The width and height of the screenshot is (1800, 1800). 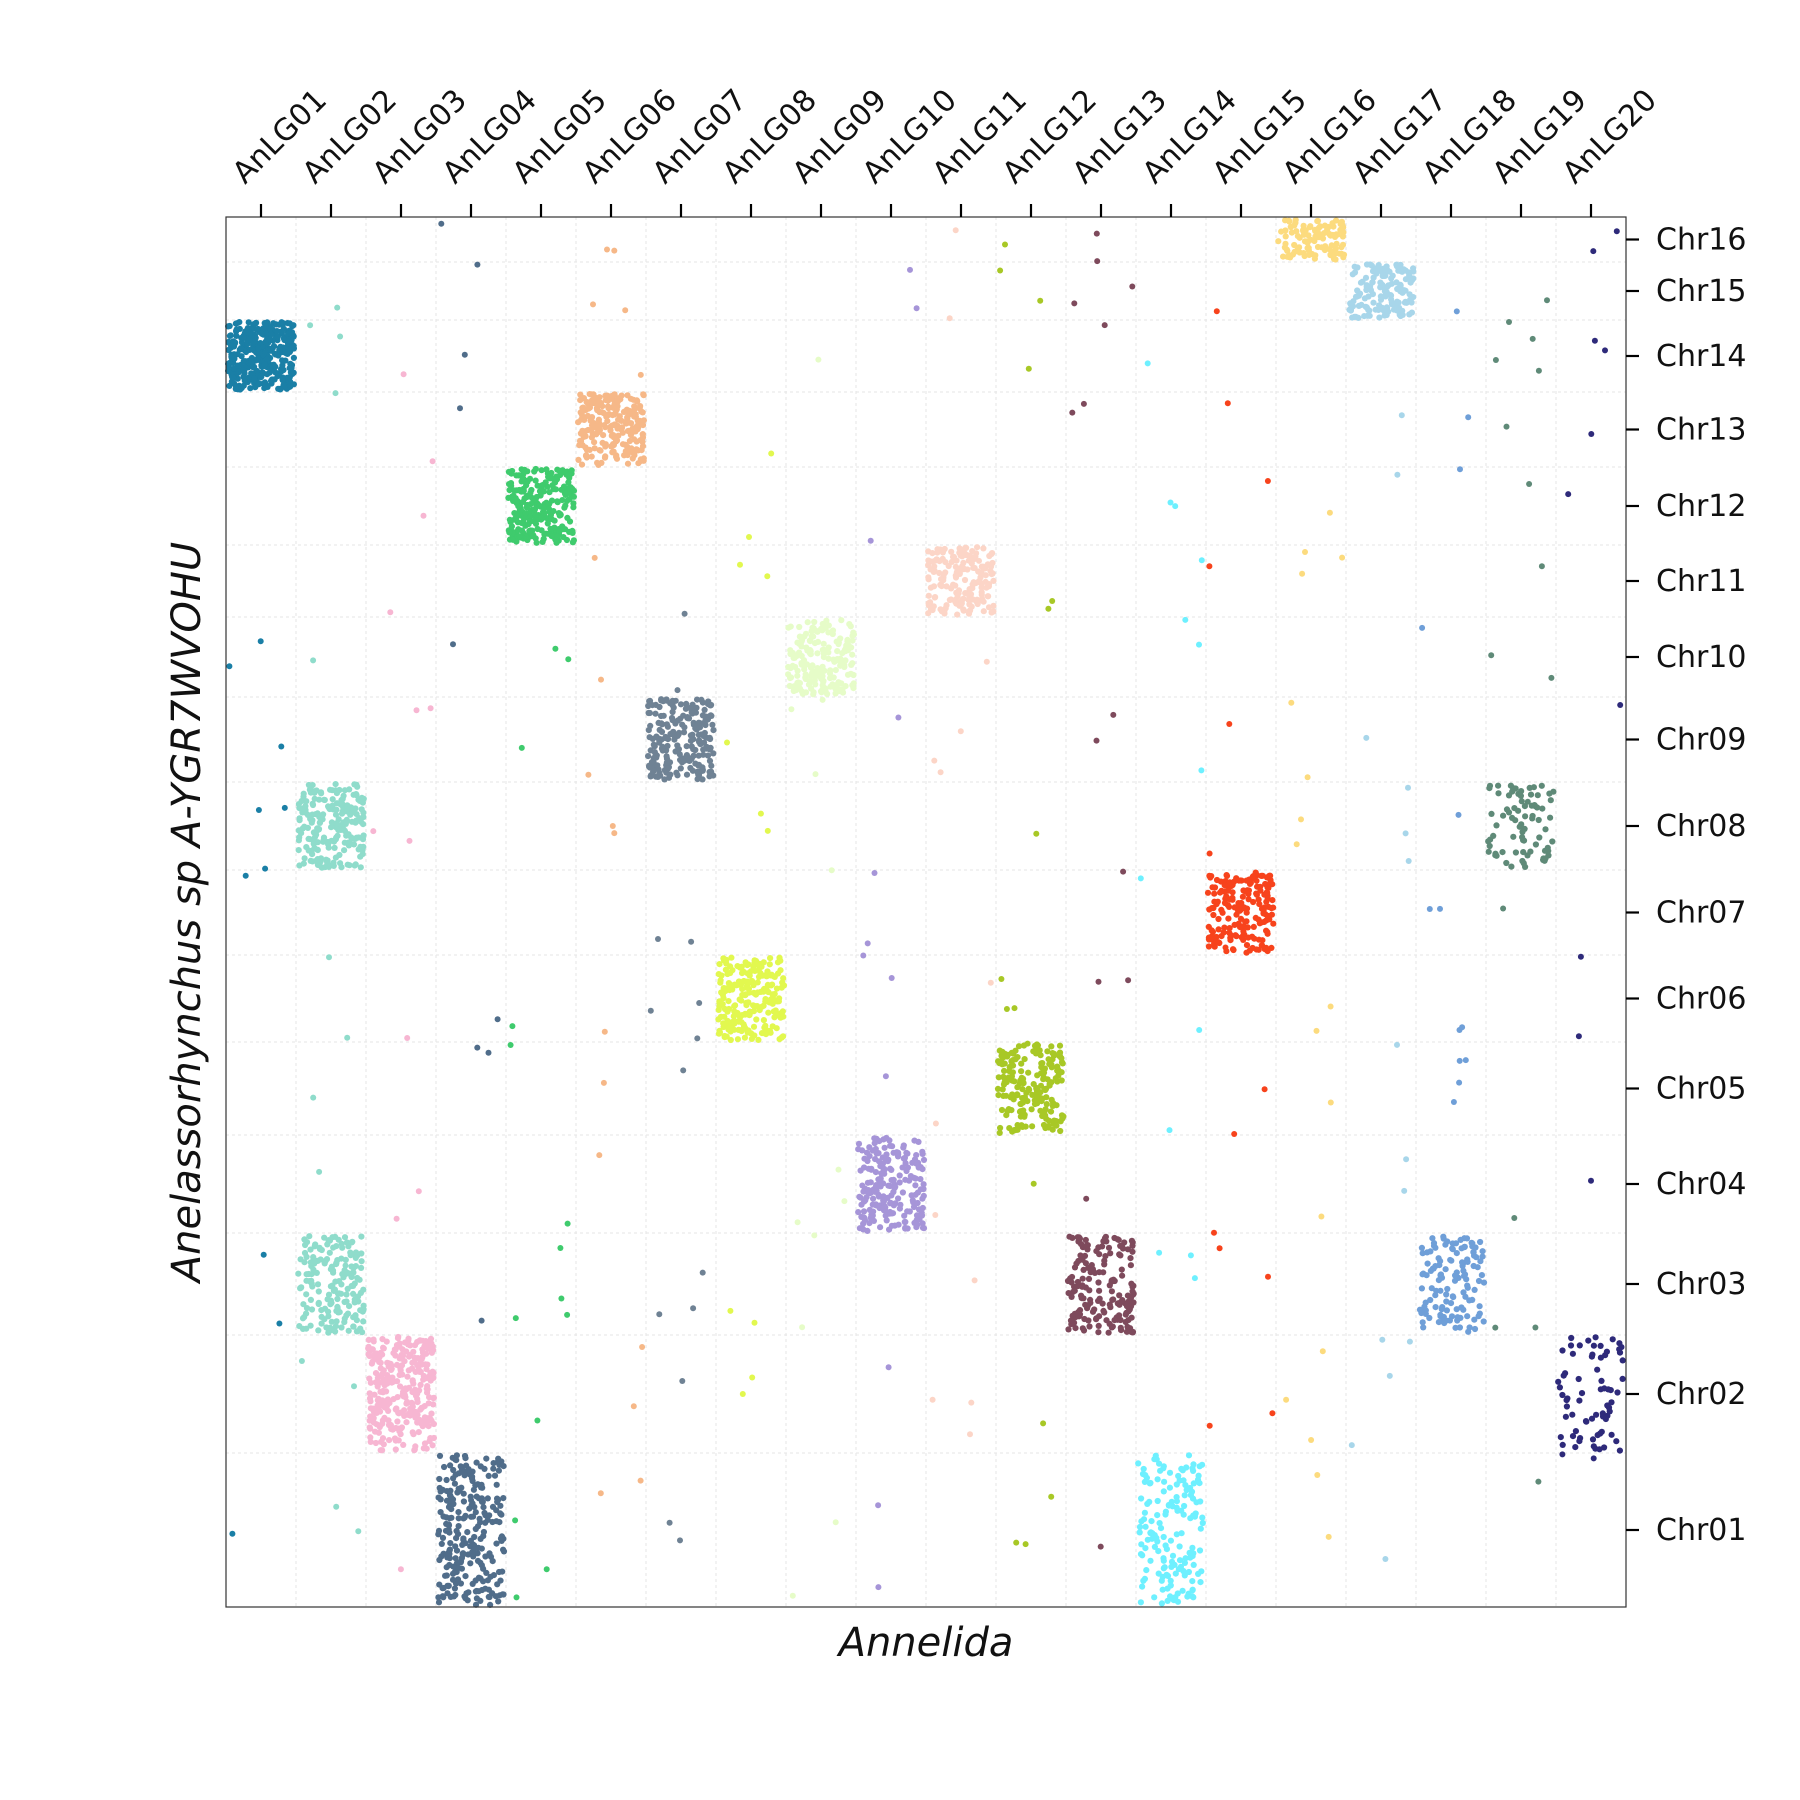 What do you see at coordinates (1701, 1284) in the screenshot?
I see `y-tick-label: Chr03` at bounding box center [1701, 1284].